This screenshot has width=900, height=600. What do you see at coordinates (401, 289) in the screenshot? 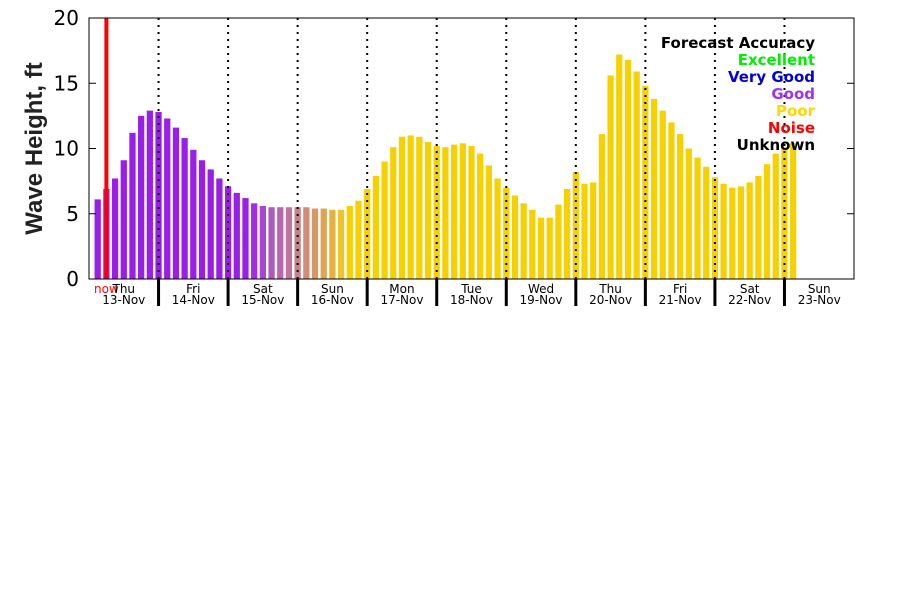
I see `x-day-label: Mon` at bounding box center [401, 289].